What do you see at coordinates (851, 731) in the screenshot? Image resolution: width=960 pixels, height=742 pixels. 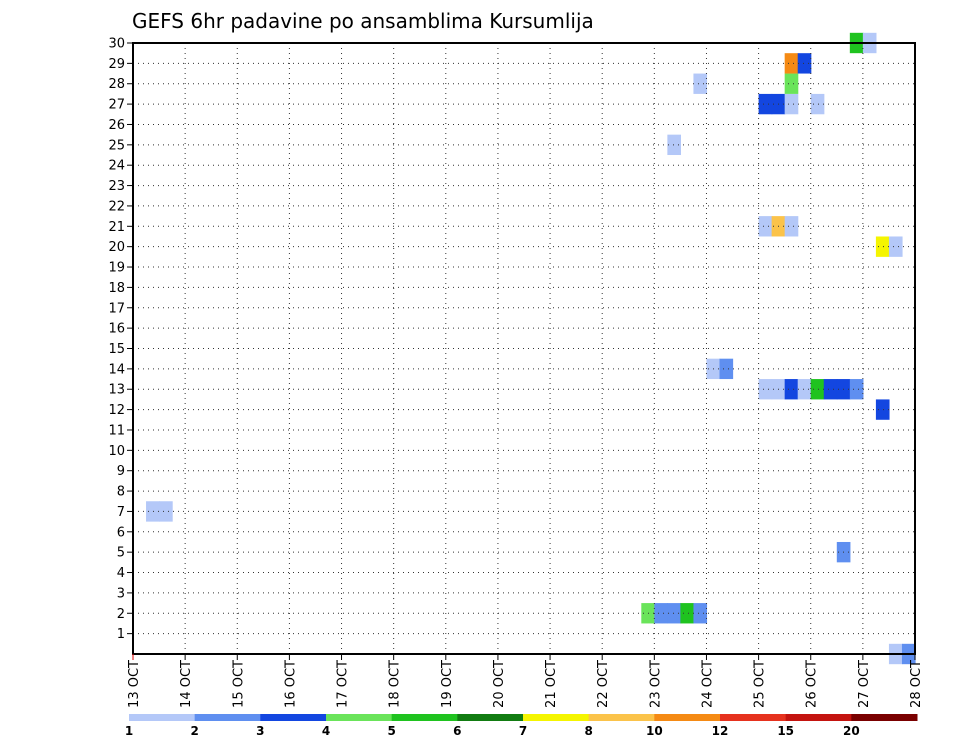 I see `colorbar-label: 20` at bounding box center [851, 731].